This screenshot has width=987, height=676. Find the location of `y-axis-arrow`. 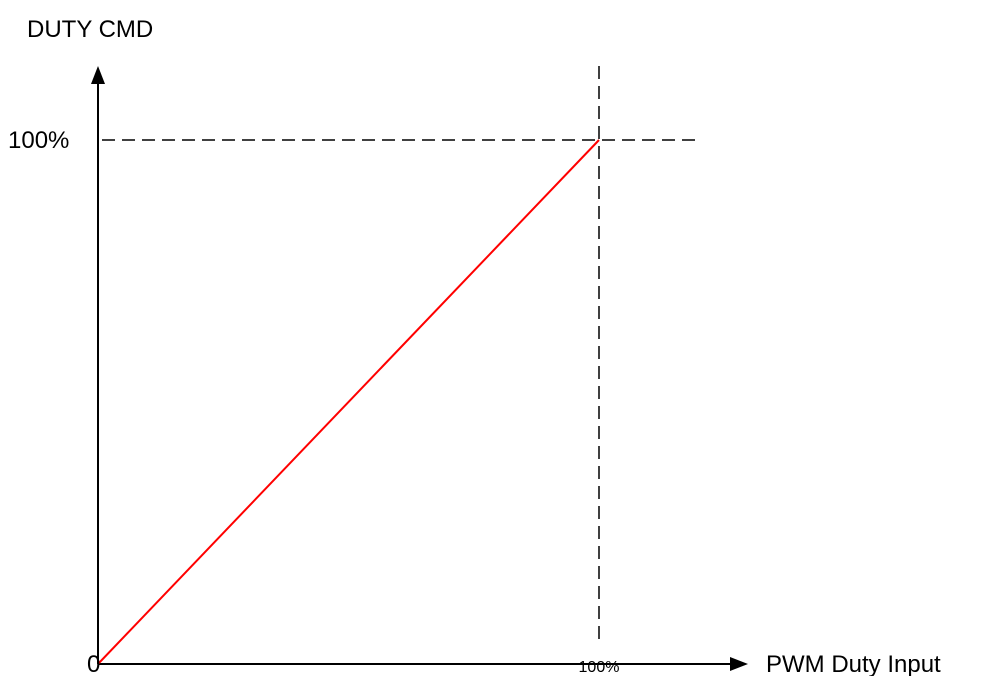

y-axis-arrow is located at coordinates (98, 75).